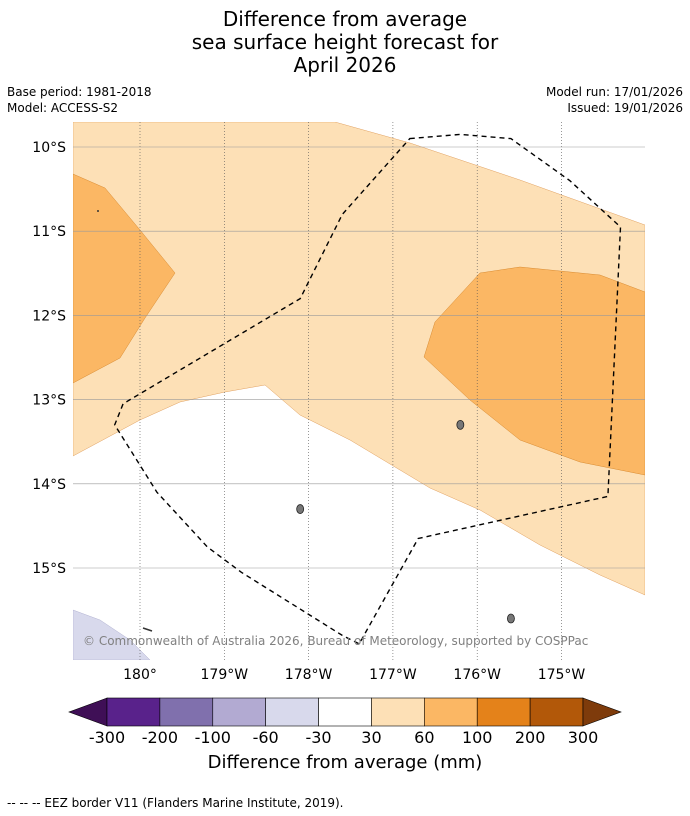  What do you see at coordinates (49, 358) in the screenshot?
I see `y-tick-labels: 10°S 11°S 12°S 13°S 14°S 15°S` at bounding box center [49, 358].